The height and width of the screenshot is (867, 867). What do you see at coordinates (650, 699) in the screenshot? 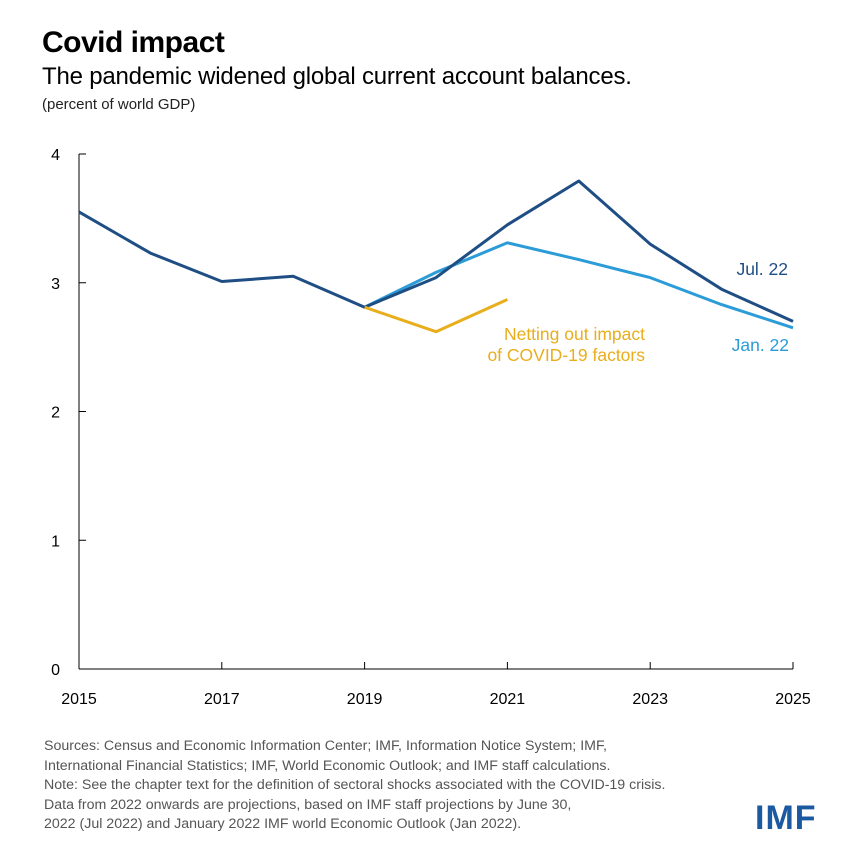
I see `x-tick-label: 2023` at bounding box center [650, 699].